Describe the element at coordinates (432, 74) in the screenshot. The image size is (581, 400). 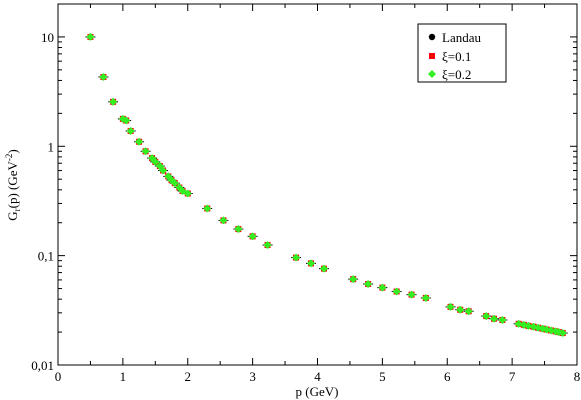
I see `legend-marker-xi02` at that location.